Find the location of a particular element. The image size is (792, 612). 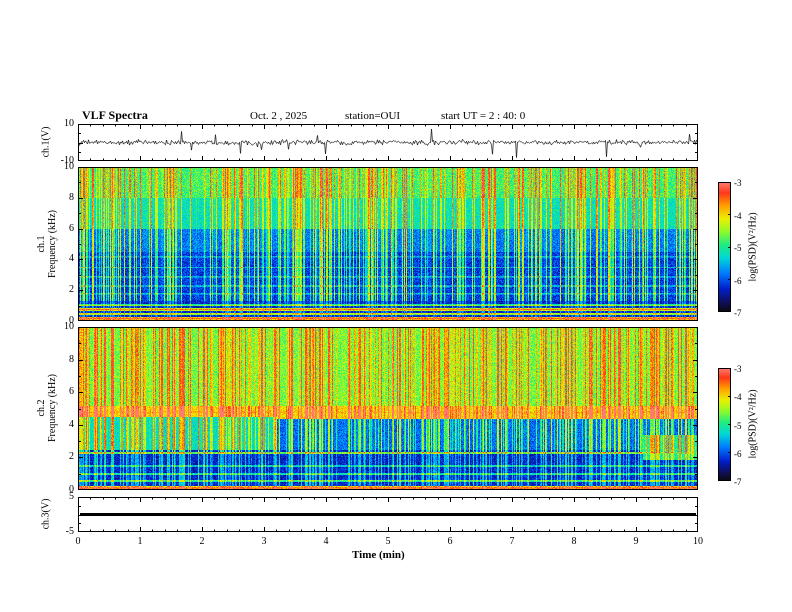

ch1-frequency-ytick: 8 is located at coordinates (71, 197).